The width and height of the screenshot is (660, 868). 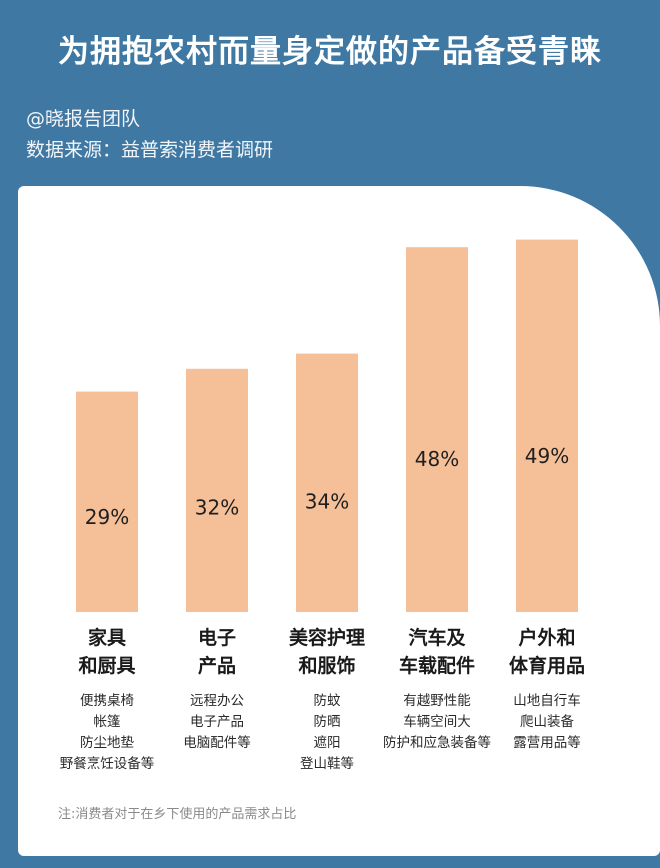 What do you see at coordinates (177, 814) in the screenshot?
I see `footnote: 注:消费者对于在乡下使用的产品需求占比` at bounding box center [177, 814].